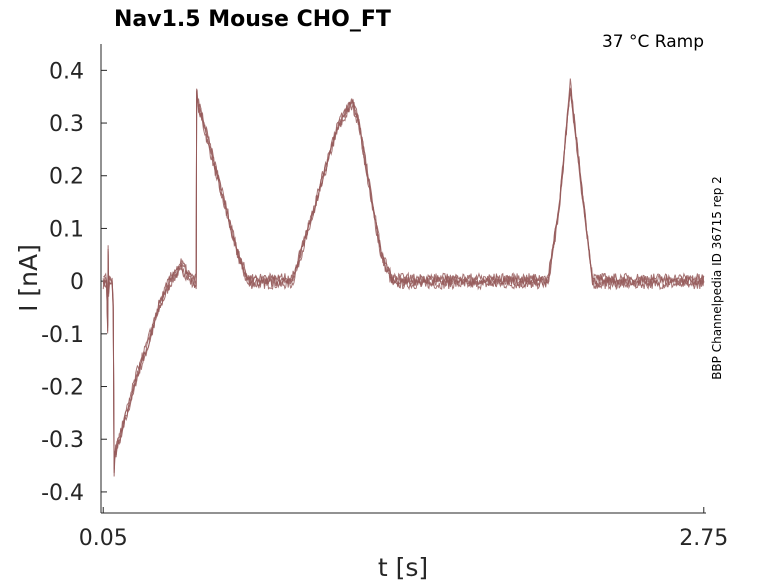 Image resolution: width=778 pixels, height=583 pixels. Describe the element at coordinates (66, 124) in the screenshot. I see `y-tick-label: 0.3` at that location.